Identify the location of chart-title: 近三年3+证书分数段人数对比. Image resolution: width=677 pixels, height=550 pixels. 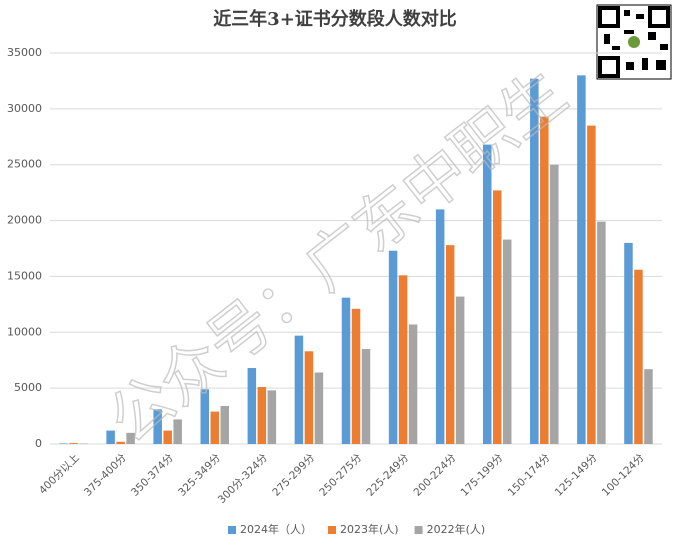
(335, 19).